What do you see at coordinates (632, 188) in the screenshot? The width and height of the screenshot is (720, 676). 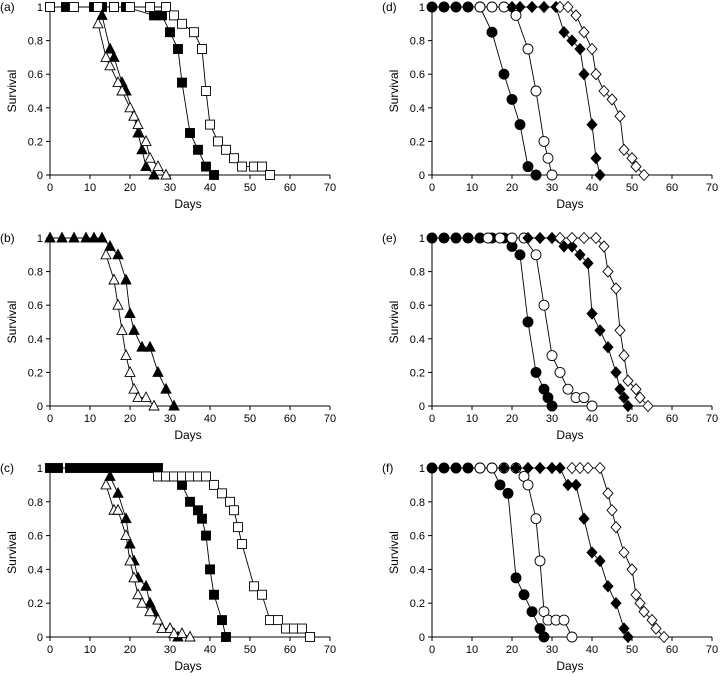 I see `x-tick-label: 50` at bounding box center [632, 188].